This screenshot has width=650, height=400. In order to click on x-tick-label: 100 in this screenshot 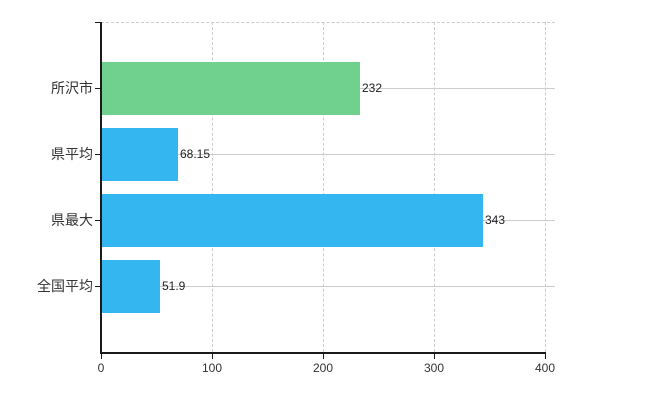, I will do `click(212, 368)`.